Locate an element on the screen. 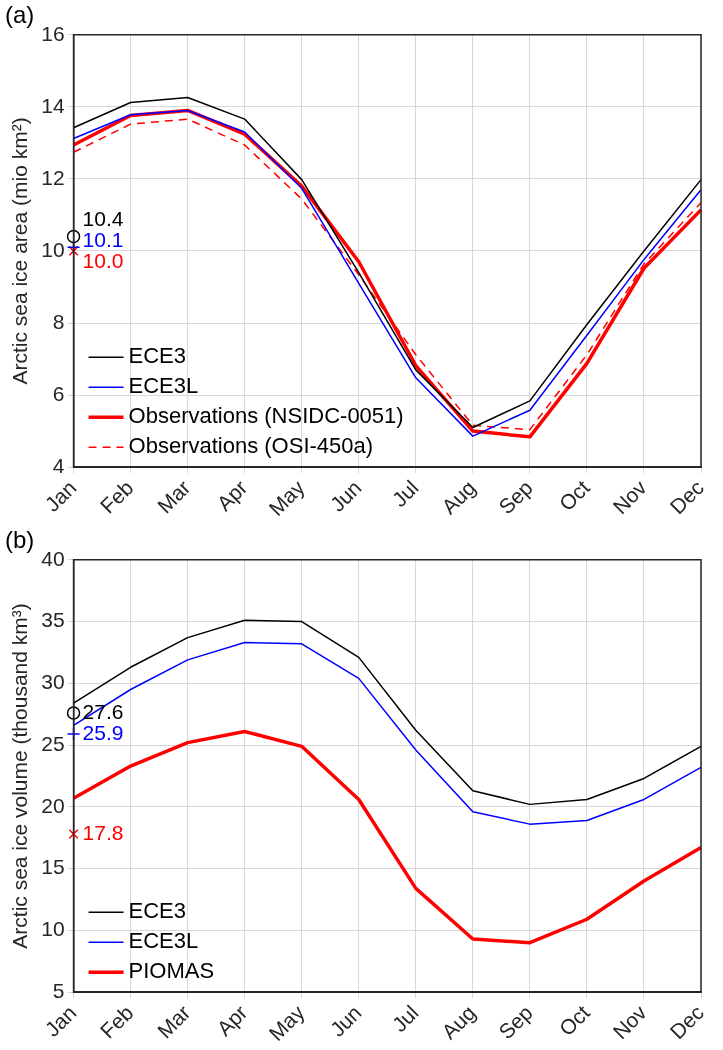 The height and width of the screenshot is (1050, 723). y-tick-label: 16 is located at coordinates (53, 33).